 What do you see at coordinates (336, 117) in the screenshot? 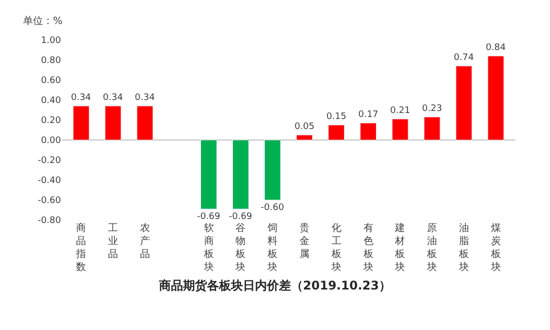
I see `data-label: 0.15` at bounding box center [336, 117].